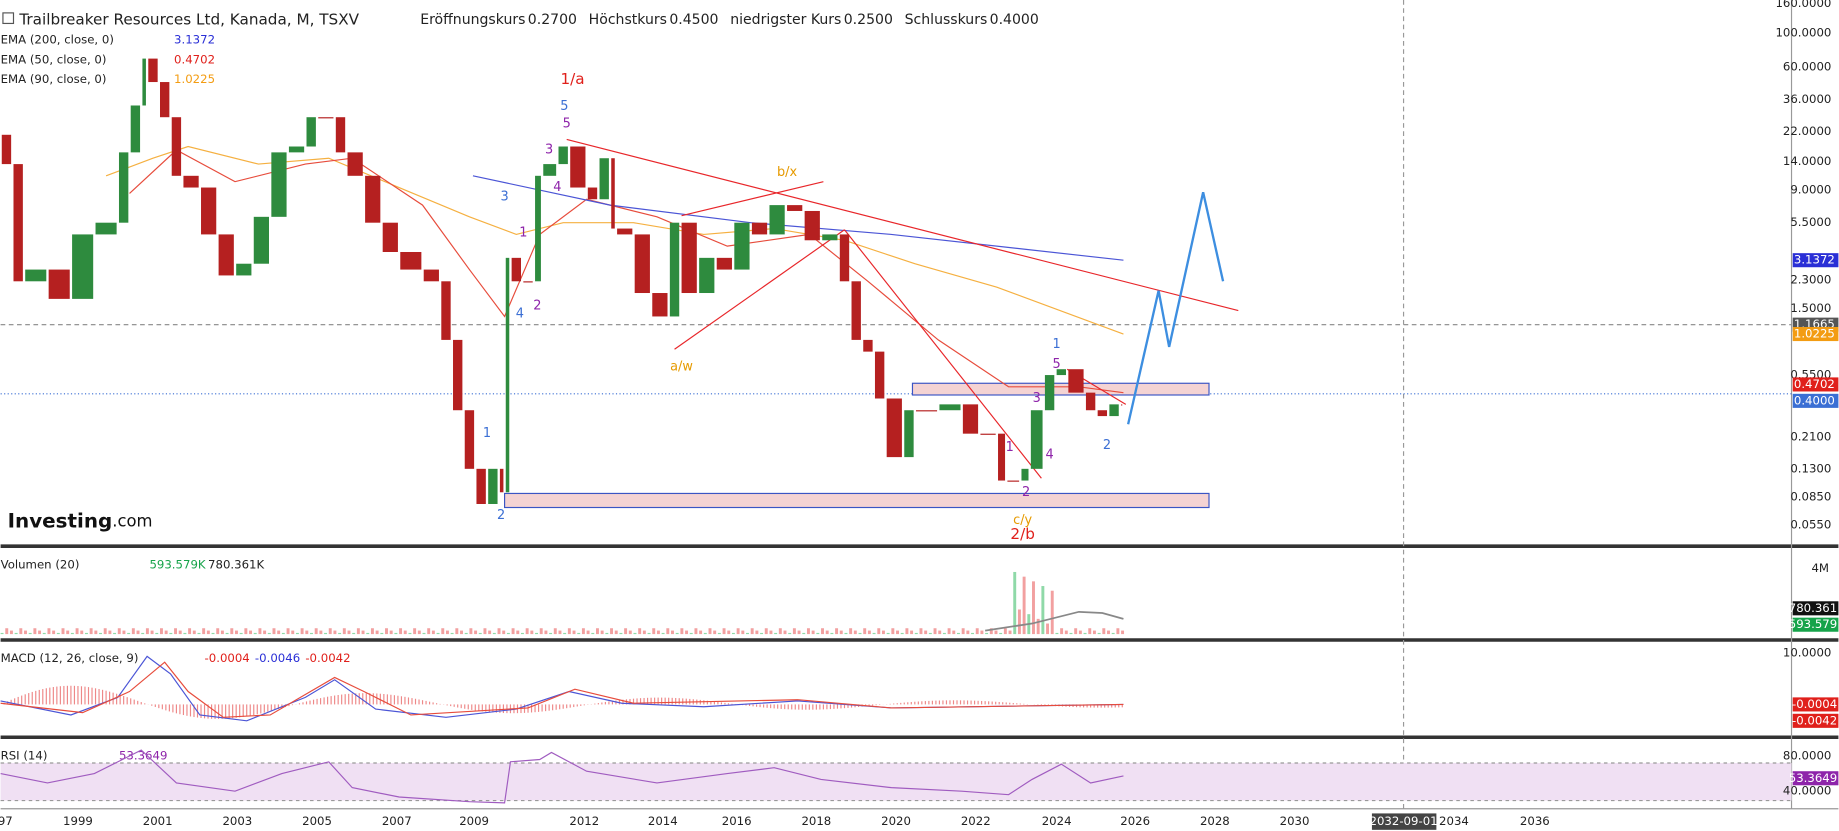 The width and height of the screenshot is (1839, 831). What do you see at coordinates (236, 564) in the screenshot?
I see `volume-value: 780.361K` at bounding box center [236, 564].